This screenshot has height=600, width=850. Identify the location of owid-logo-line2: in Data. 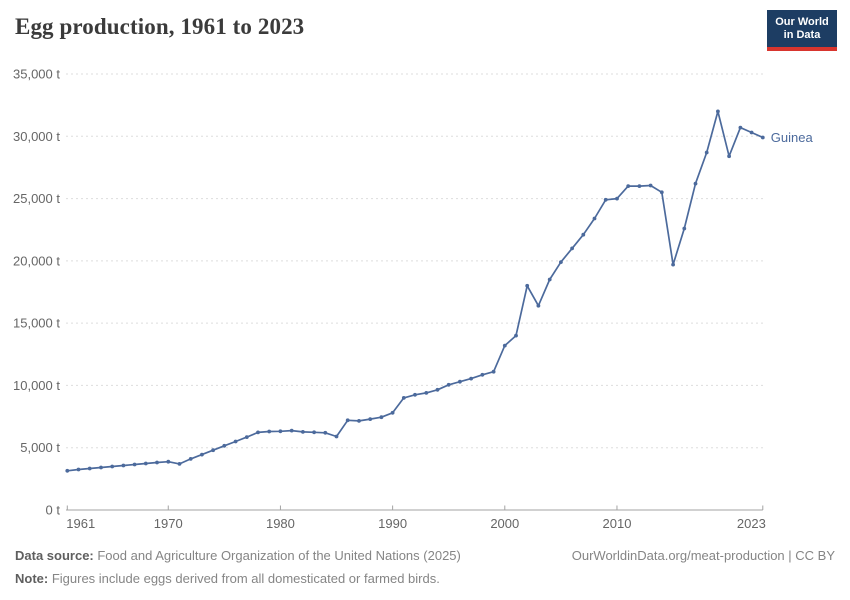
(802, 35).